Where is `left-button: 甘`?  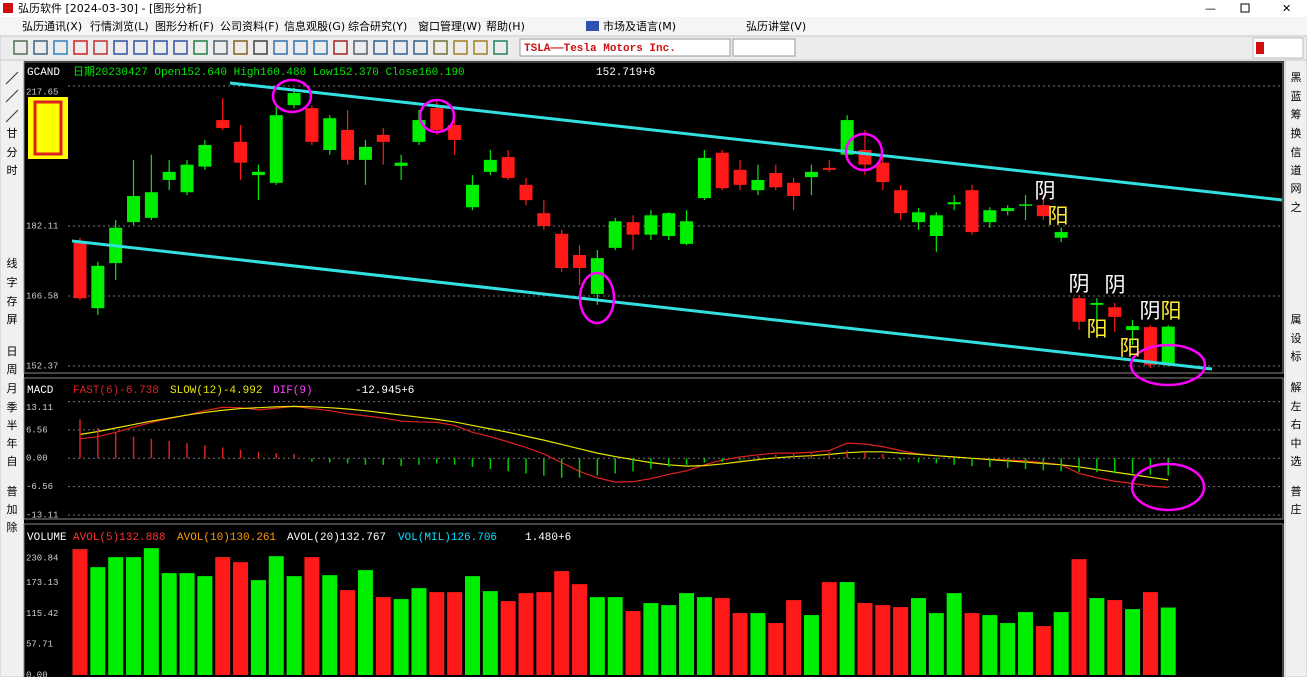 left-button: 甘 is located at coordinates (12, 133).